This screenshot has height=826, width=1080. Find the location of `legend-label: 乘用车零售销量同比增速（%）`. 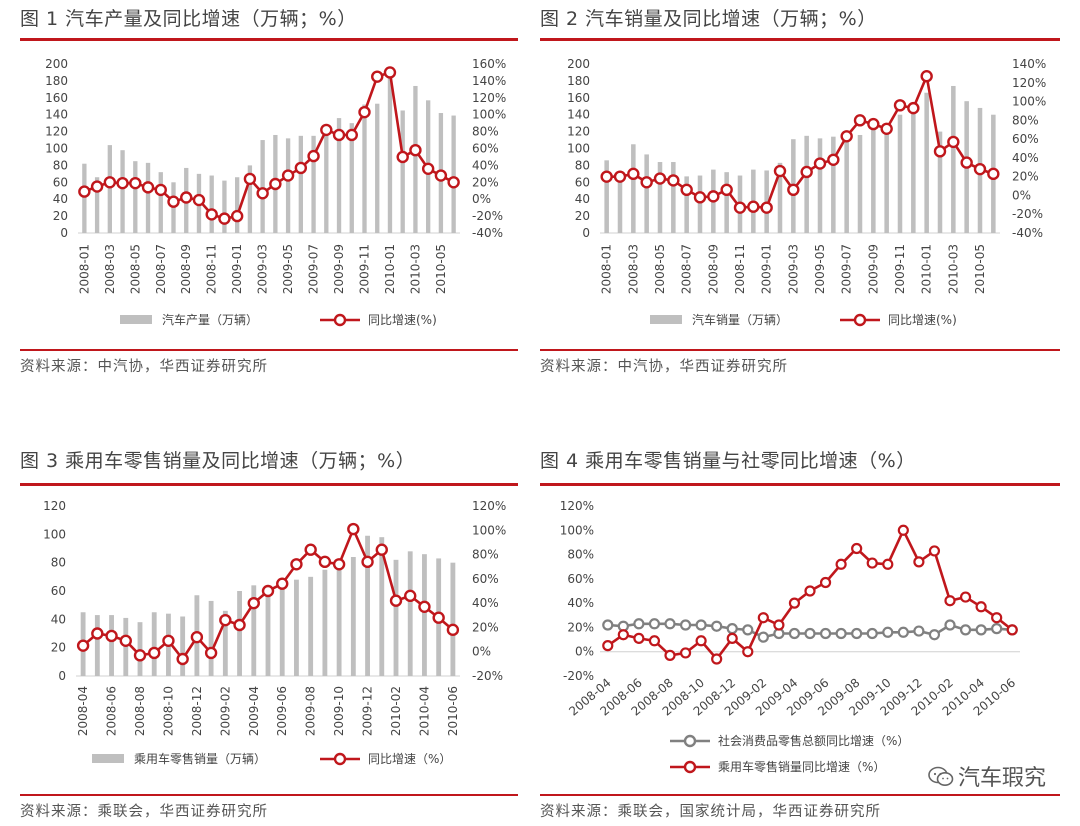

legend-label: 乘用车零售销量同比增速（%） is located at coordinates (801, 766).